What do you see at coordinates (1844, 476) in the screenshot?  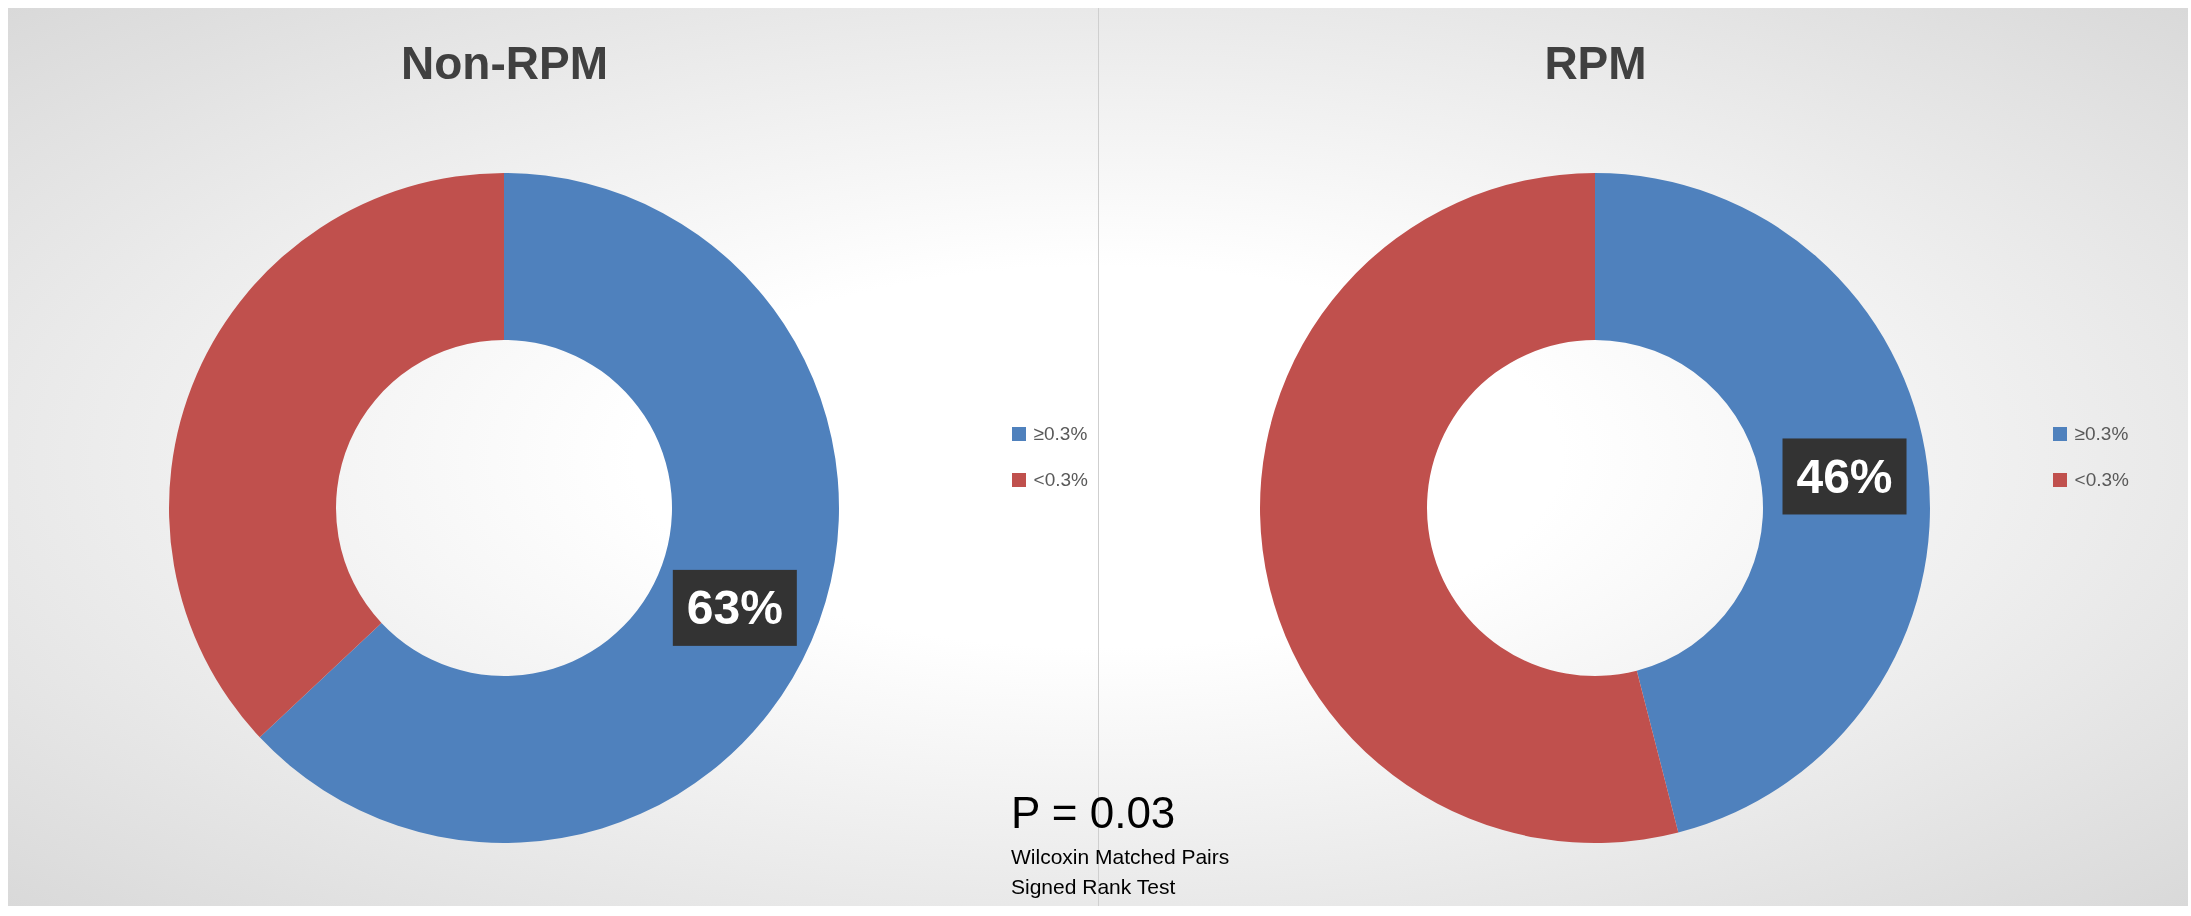 I see `data-label: 46%` at bounding box center [1844, 476].